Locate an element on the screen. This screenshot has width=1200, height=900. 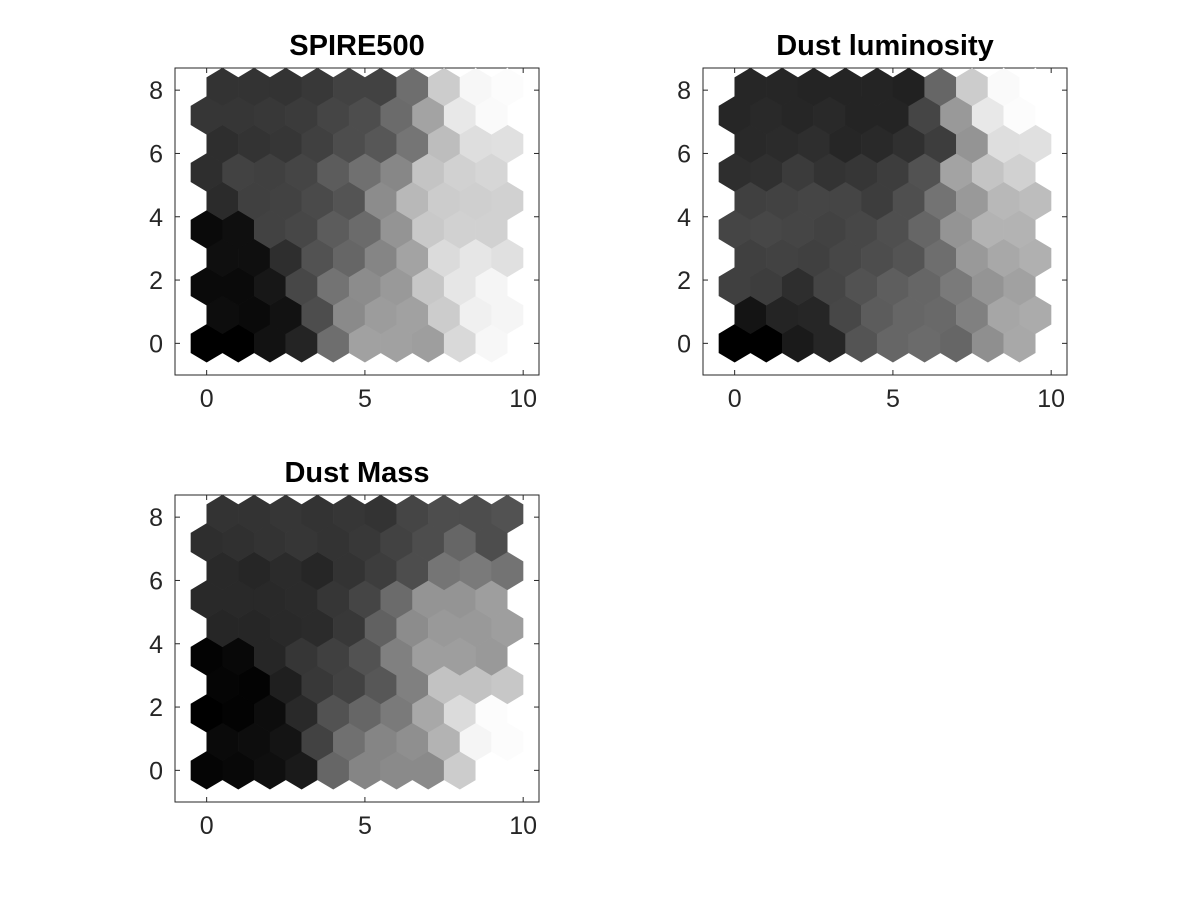
subplot-dust-mass: Dust Mass 0 5 10 0 2 4 6 8 is located at coordinates (344, 648).